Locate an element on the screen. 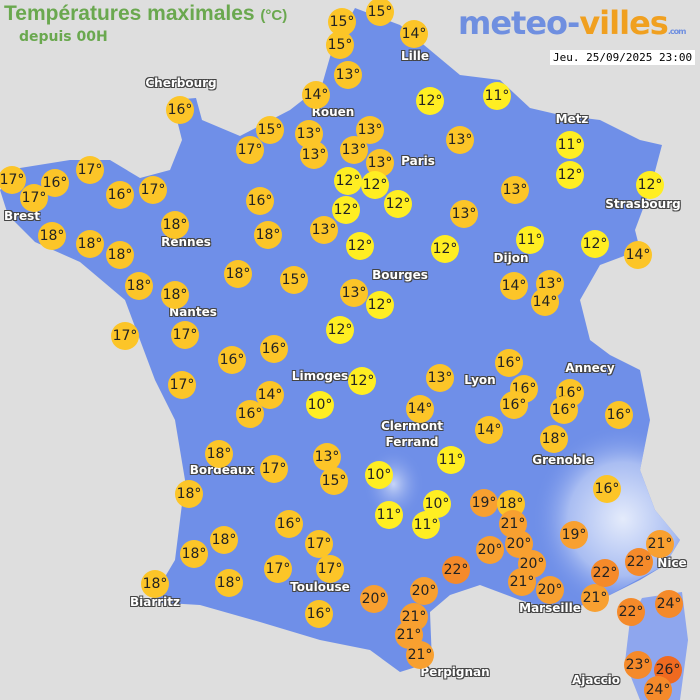  city-label: Strasbourg is located at coordinates (643, 204).